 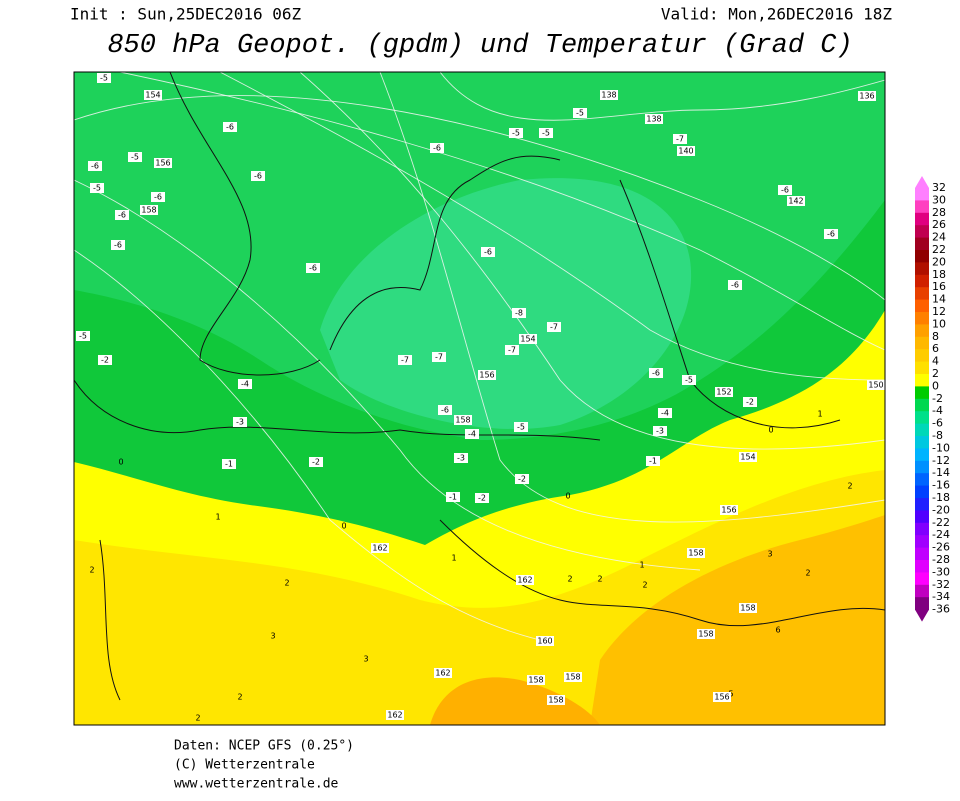 I want to click on colorbar-label: 8, so click(x=935, y=336).